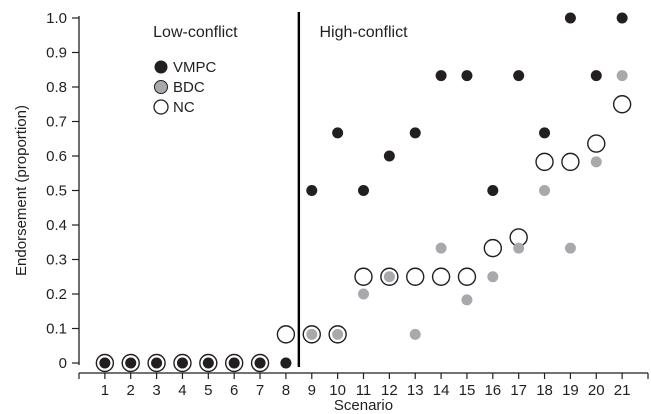  Describe the element at coordinates (280, 32) in the screenshot. I see `region-labels: Low-conflict High-conflict` at that location.